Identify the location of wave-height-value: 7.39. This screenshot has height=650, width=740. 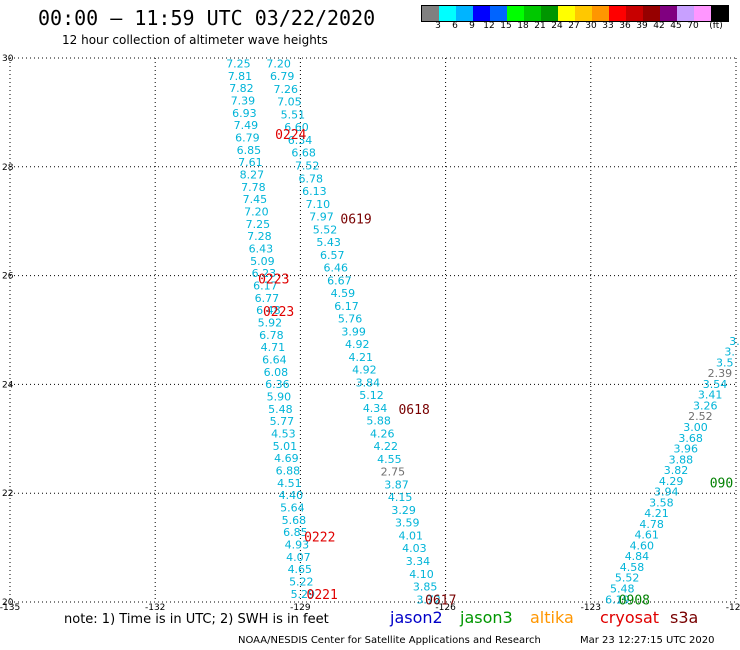
(243, 100).